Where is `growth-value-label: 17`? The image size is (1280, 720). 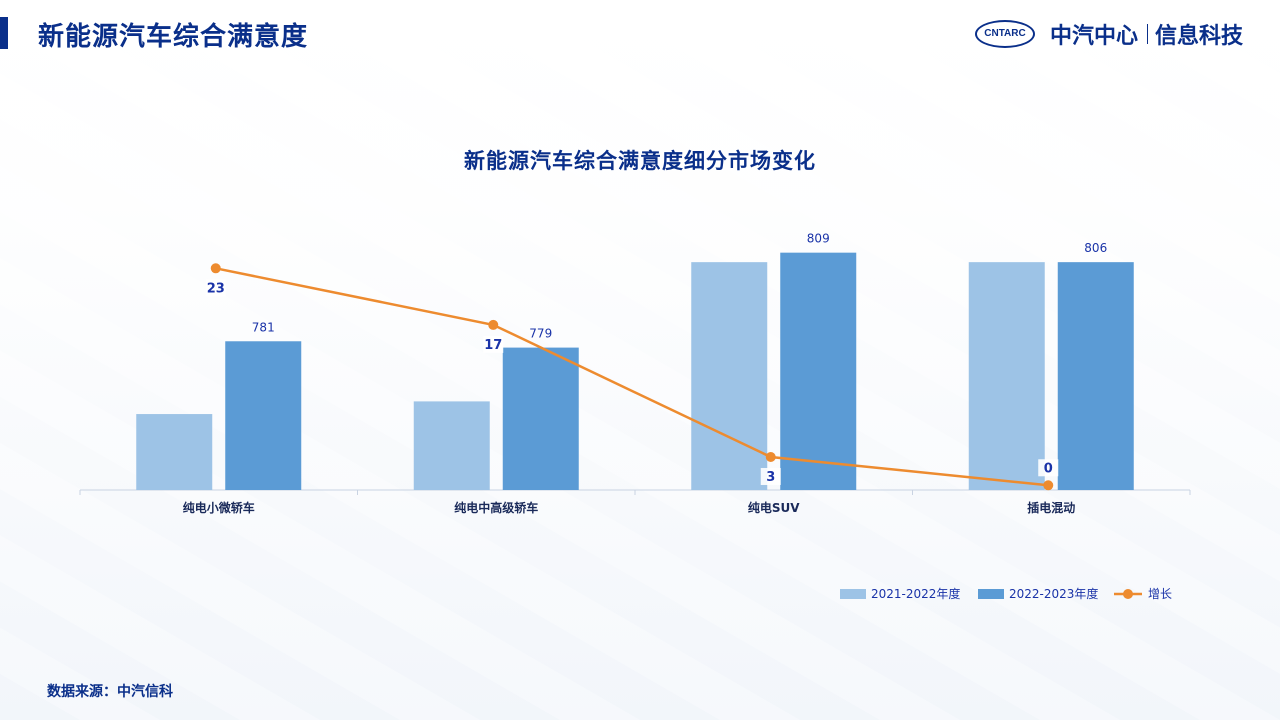
growth-value-label: 17 is located at coordinates (493, 345).